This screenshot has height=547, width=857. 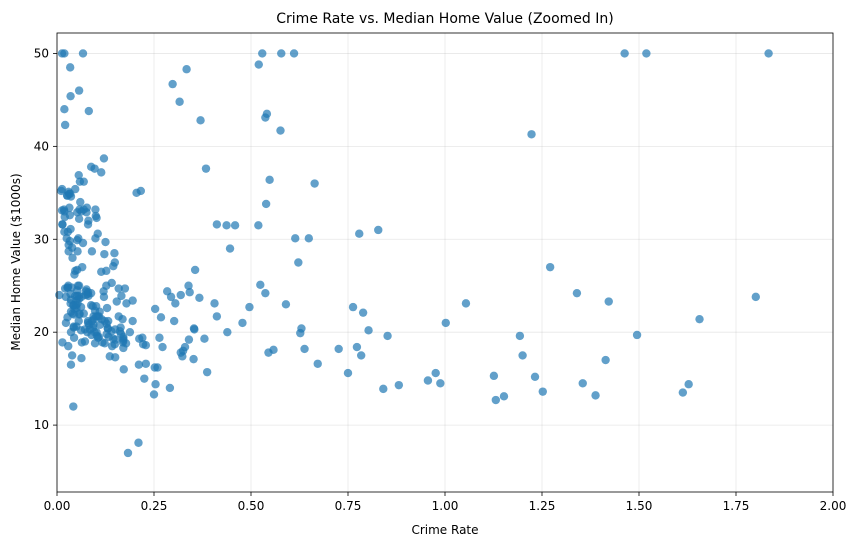 I want to click on x-tick-label: 2.00, so click(x=833, y=506).